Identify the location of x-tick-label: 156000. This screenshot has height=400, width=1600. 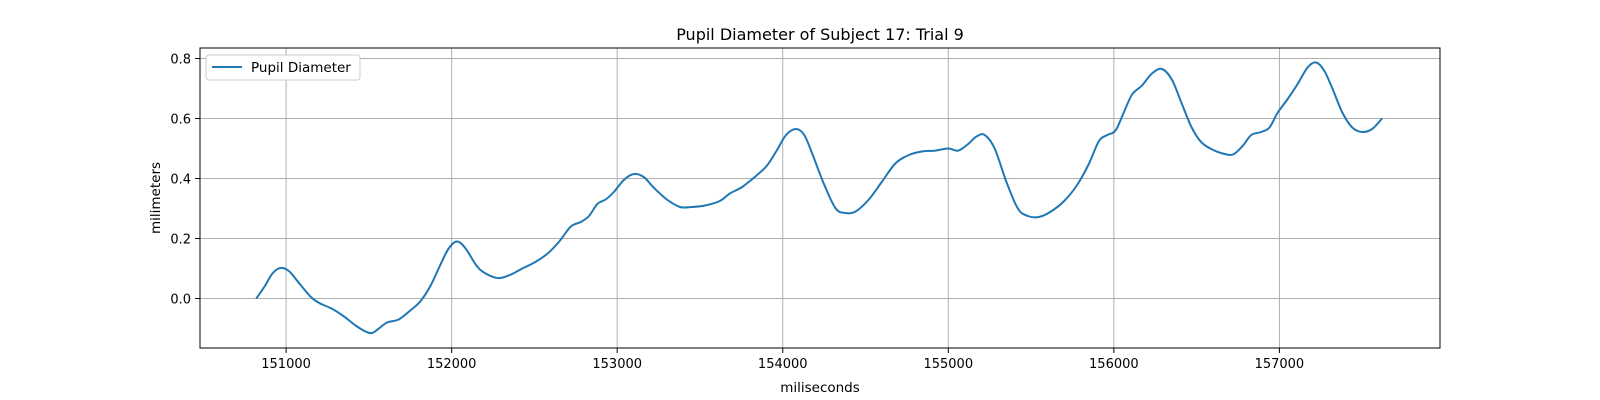
(1114, 364).